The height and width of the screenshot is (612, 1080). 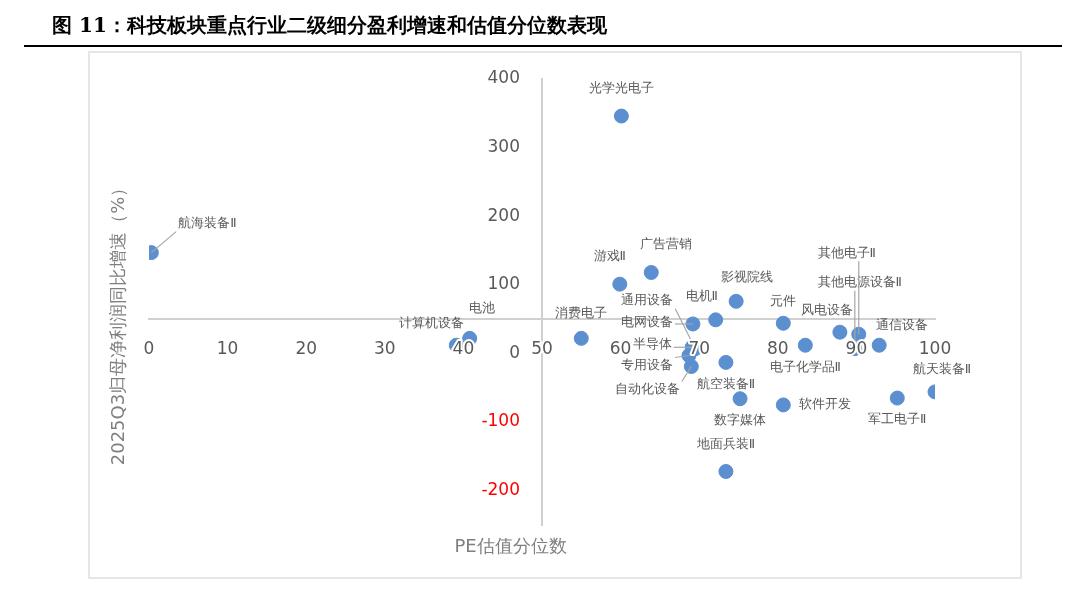 I want to click on y-tick-label: 400, so click(x=503, y=77).